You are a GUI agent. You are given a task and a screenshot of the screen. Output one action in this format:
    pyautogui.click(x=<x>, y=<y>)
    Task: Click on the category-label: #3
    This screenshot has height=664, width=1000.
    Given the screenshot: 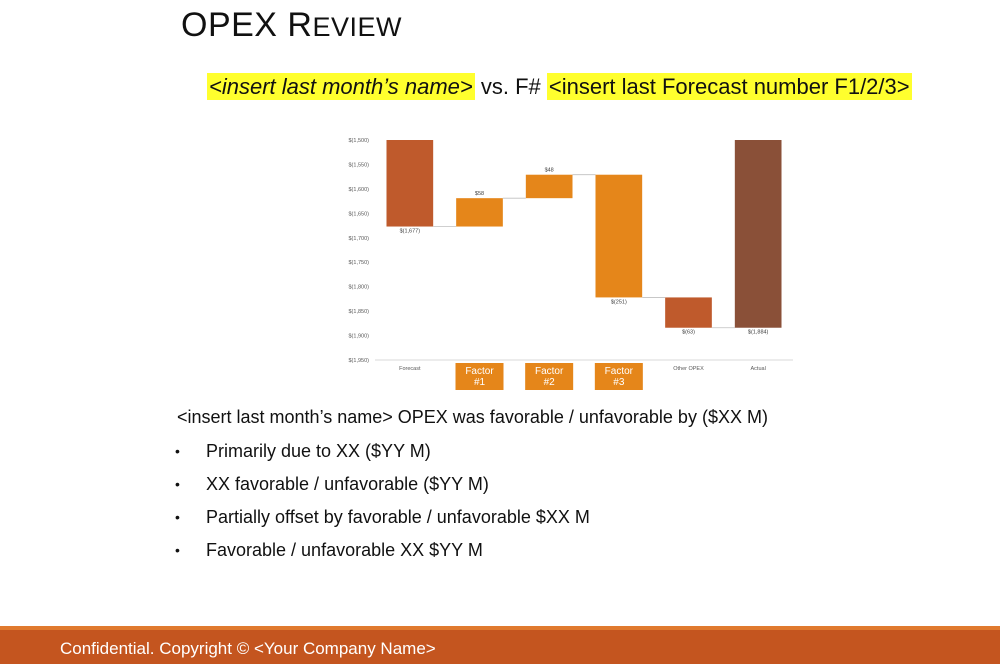 What is the action you would take?
    pyautogui.click(x=619, y=382)
    